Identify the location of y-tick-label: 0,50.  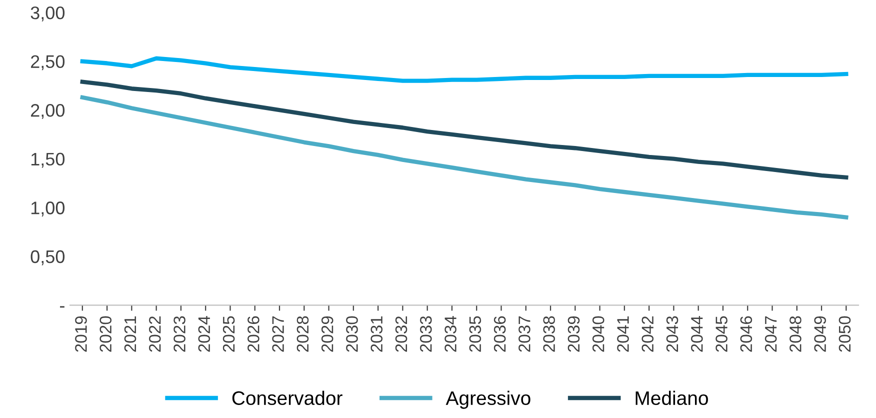
(47, 258).